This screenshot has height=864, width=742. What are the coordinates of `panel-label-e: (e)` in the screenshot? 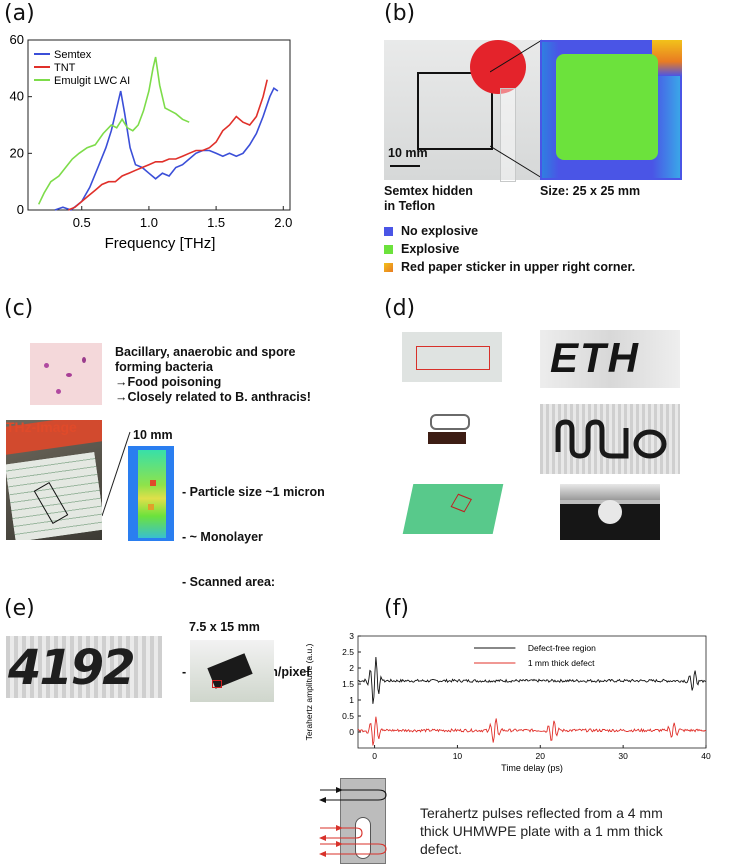 It's located at (19, 608).